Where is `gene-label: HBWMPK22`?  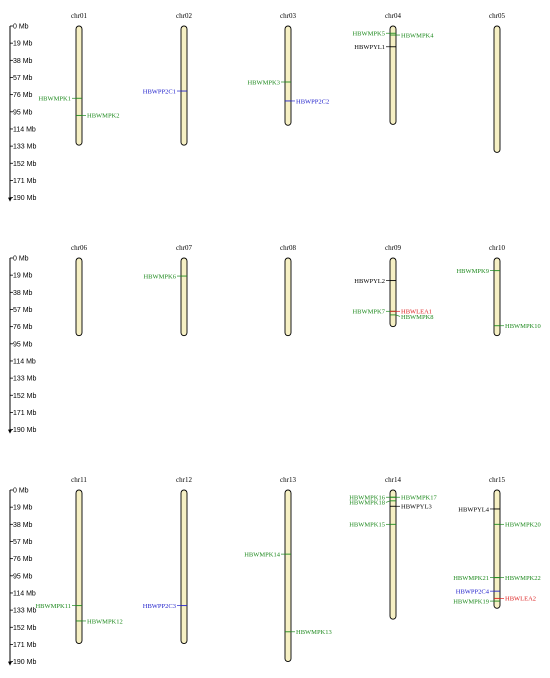 gene-label: HBWMPK22 is located at coordinates (523, 578).